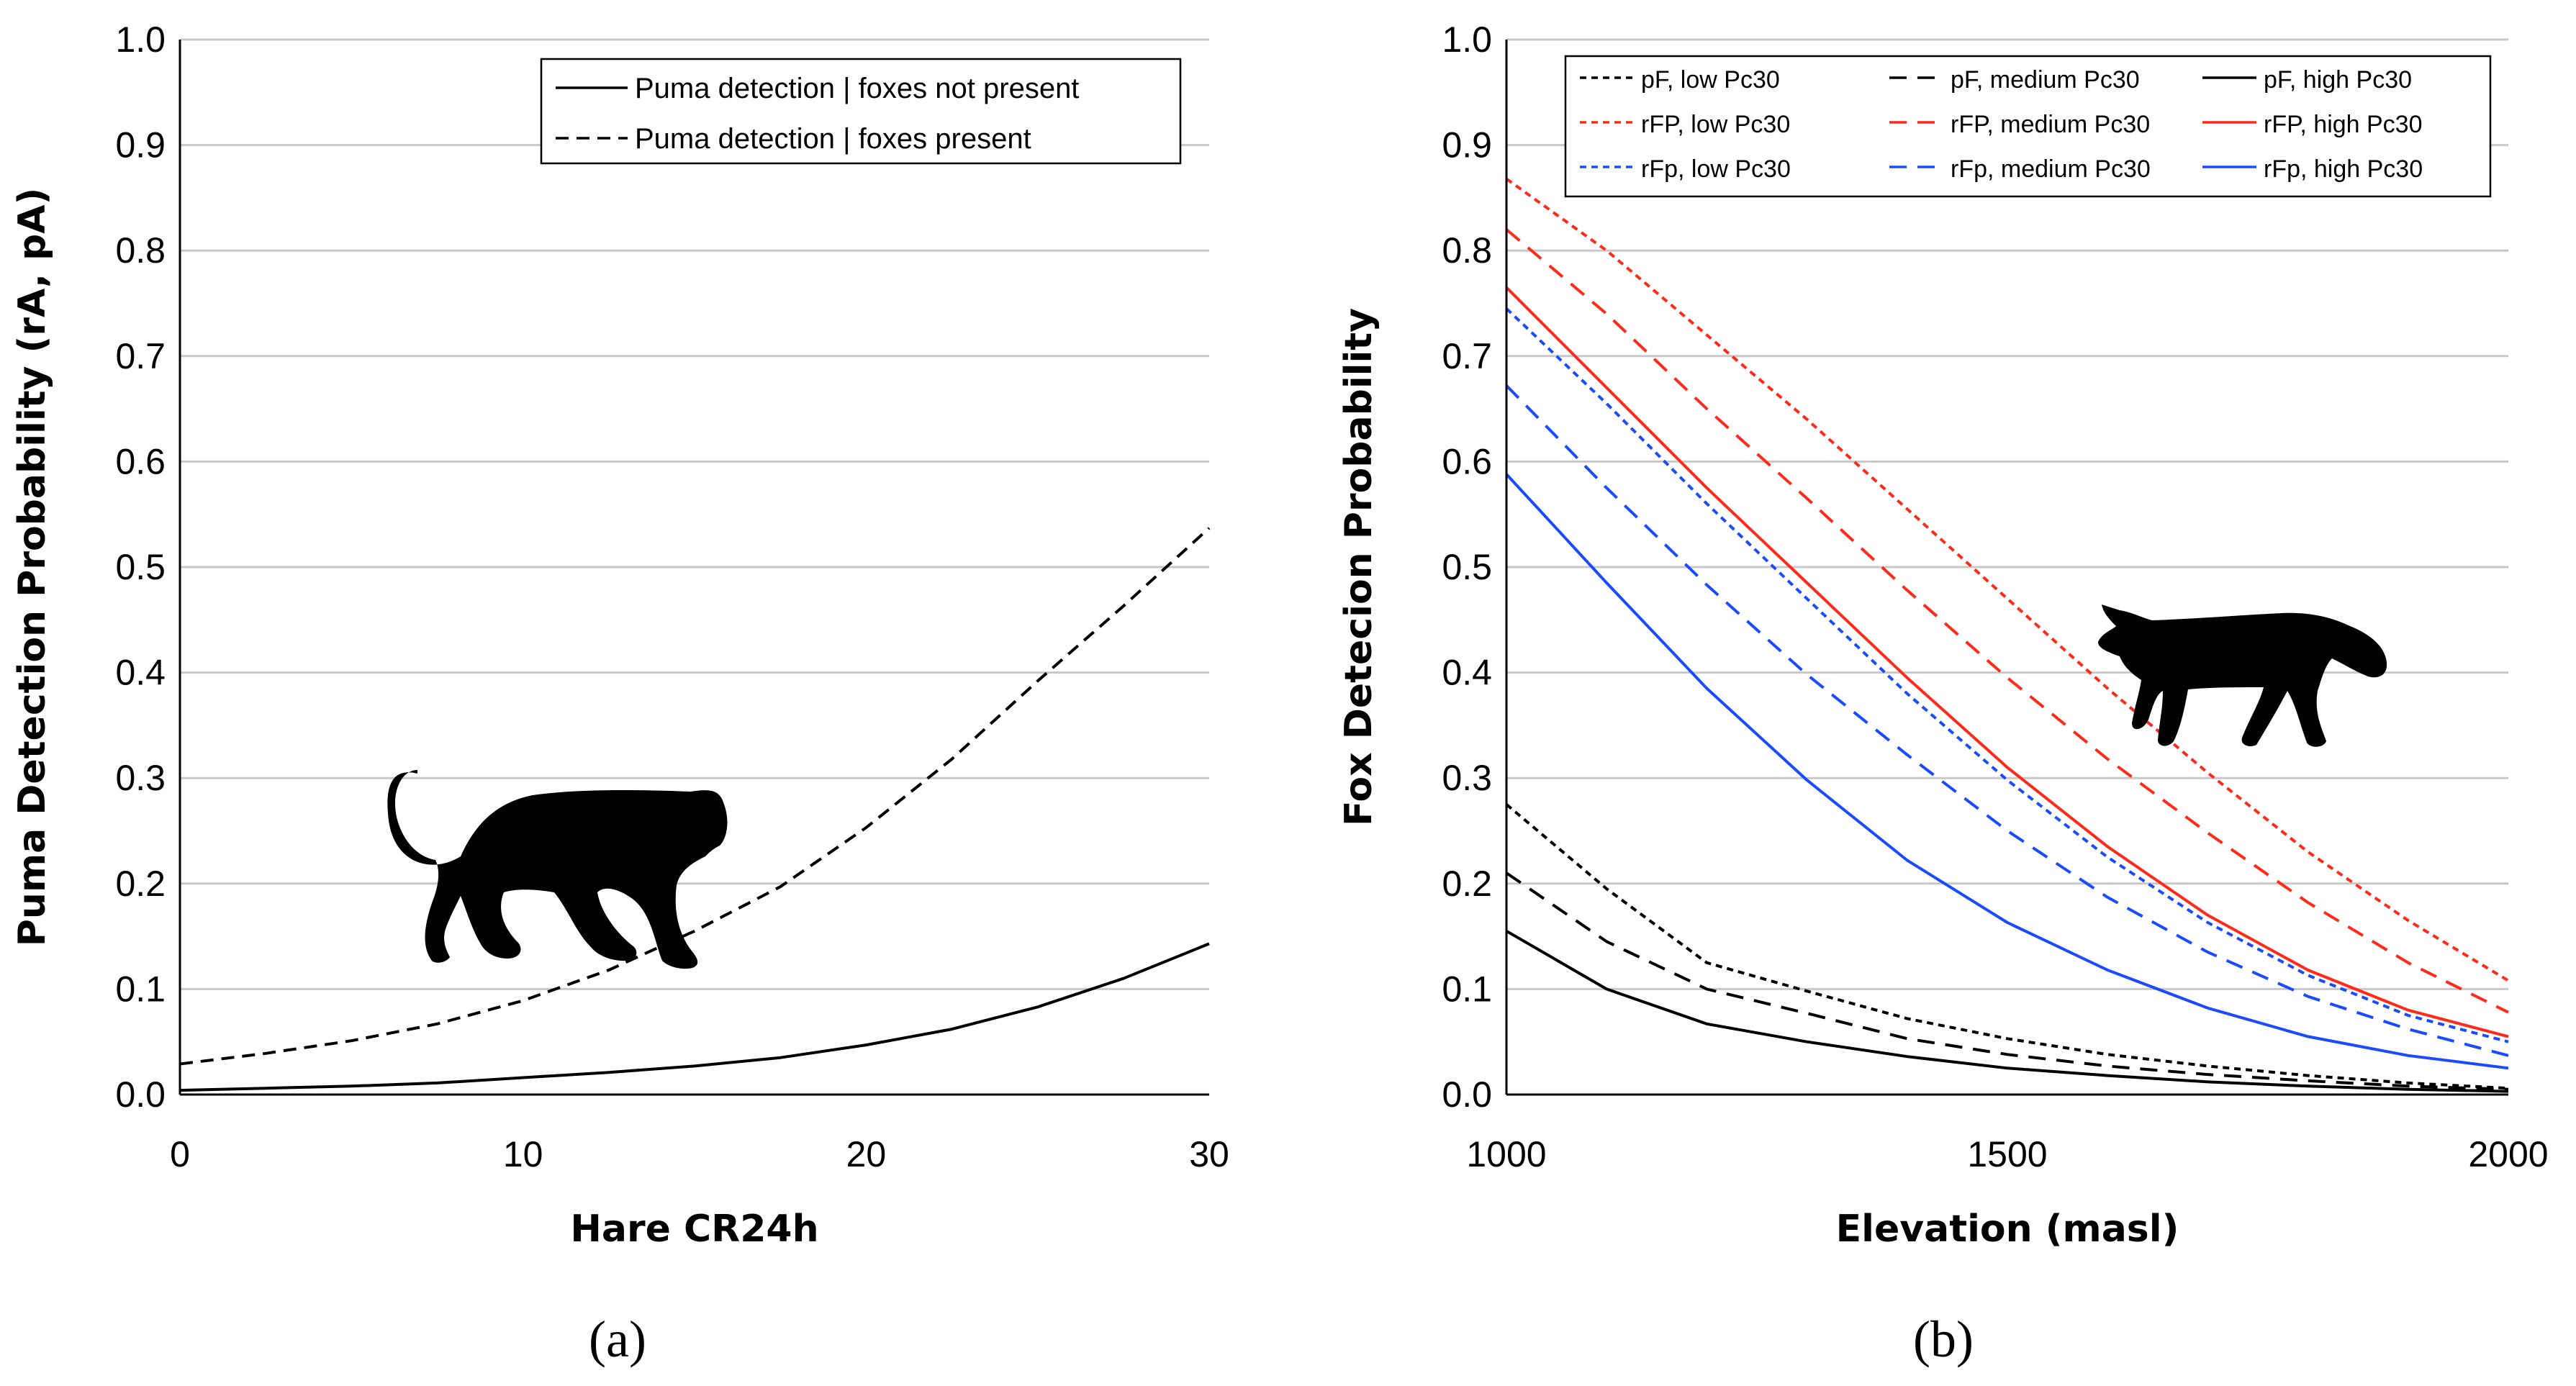 This screenshot has width=2576, height=1386. Describe the element at coordinates (1467, 1094) in the screenshot. I see `panel-b-y-tick-label: 0.0` at that location.